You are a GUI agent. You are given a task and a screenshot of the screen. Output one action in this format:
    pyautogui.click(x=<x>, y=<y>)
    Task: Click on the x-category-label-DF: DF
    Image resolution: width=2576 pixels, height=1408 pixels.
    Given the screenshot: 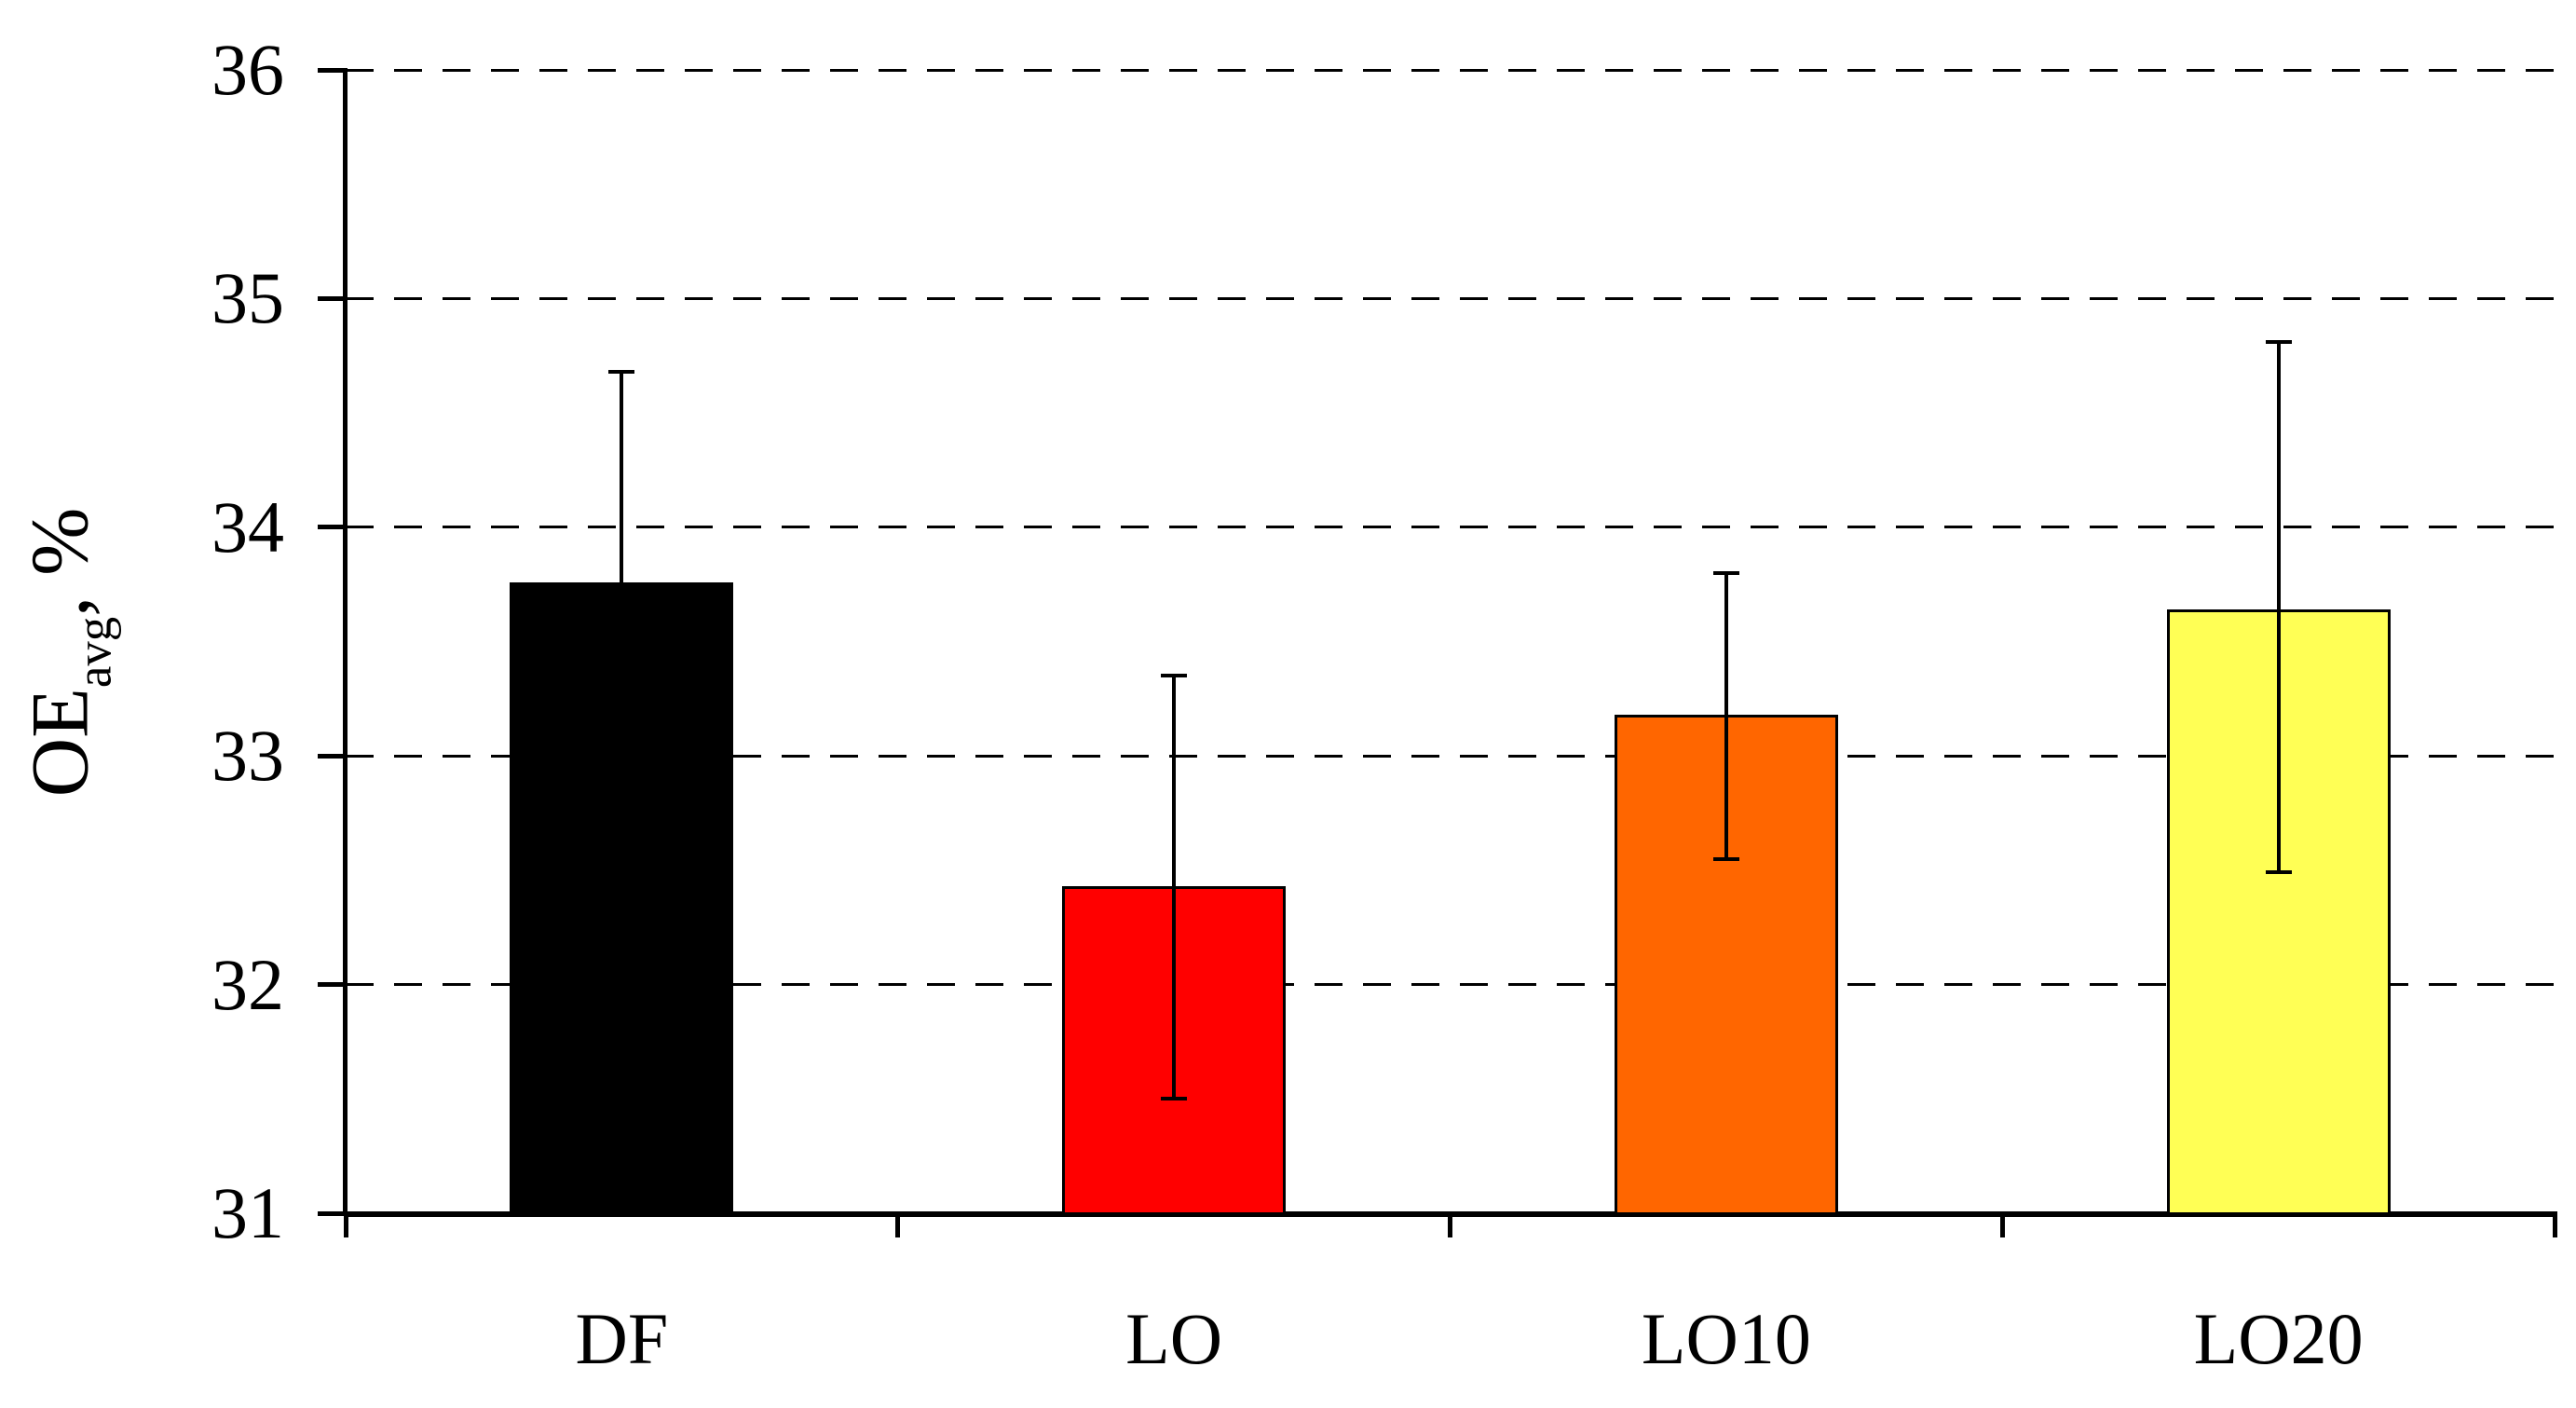 What is the action you would take?
    pyautogui.click(x=622, y=1339)
    